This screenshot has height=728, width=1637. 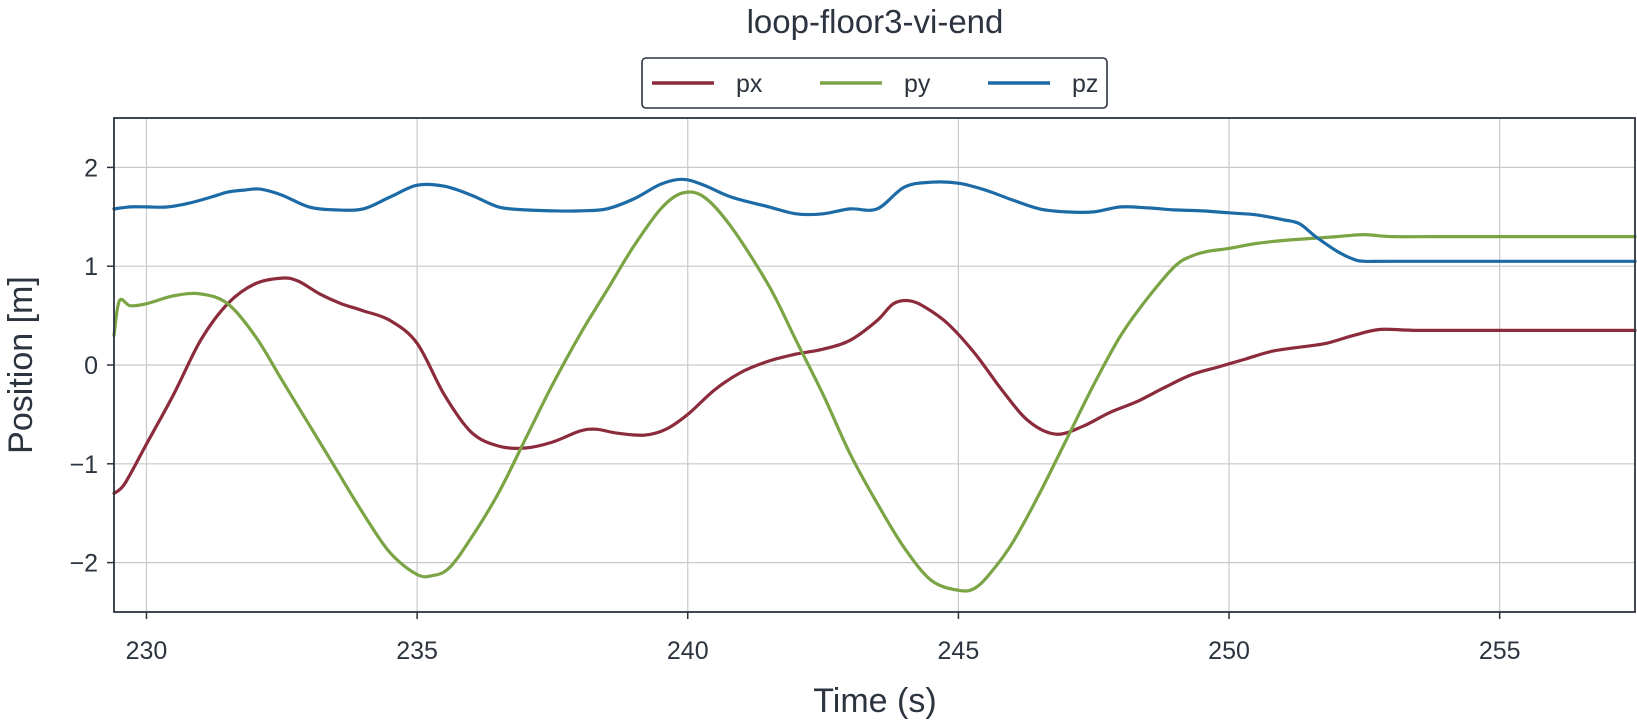 What do you see at coordinates (749, 84) in the screenshot?
I see `legend-label-px: px` at bounding box center [749, 84].